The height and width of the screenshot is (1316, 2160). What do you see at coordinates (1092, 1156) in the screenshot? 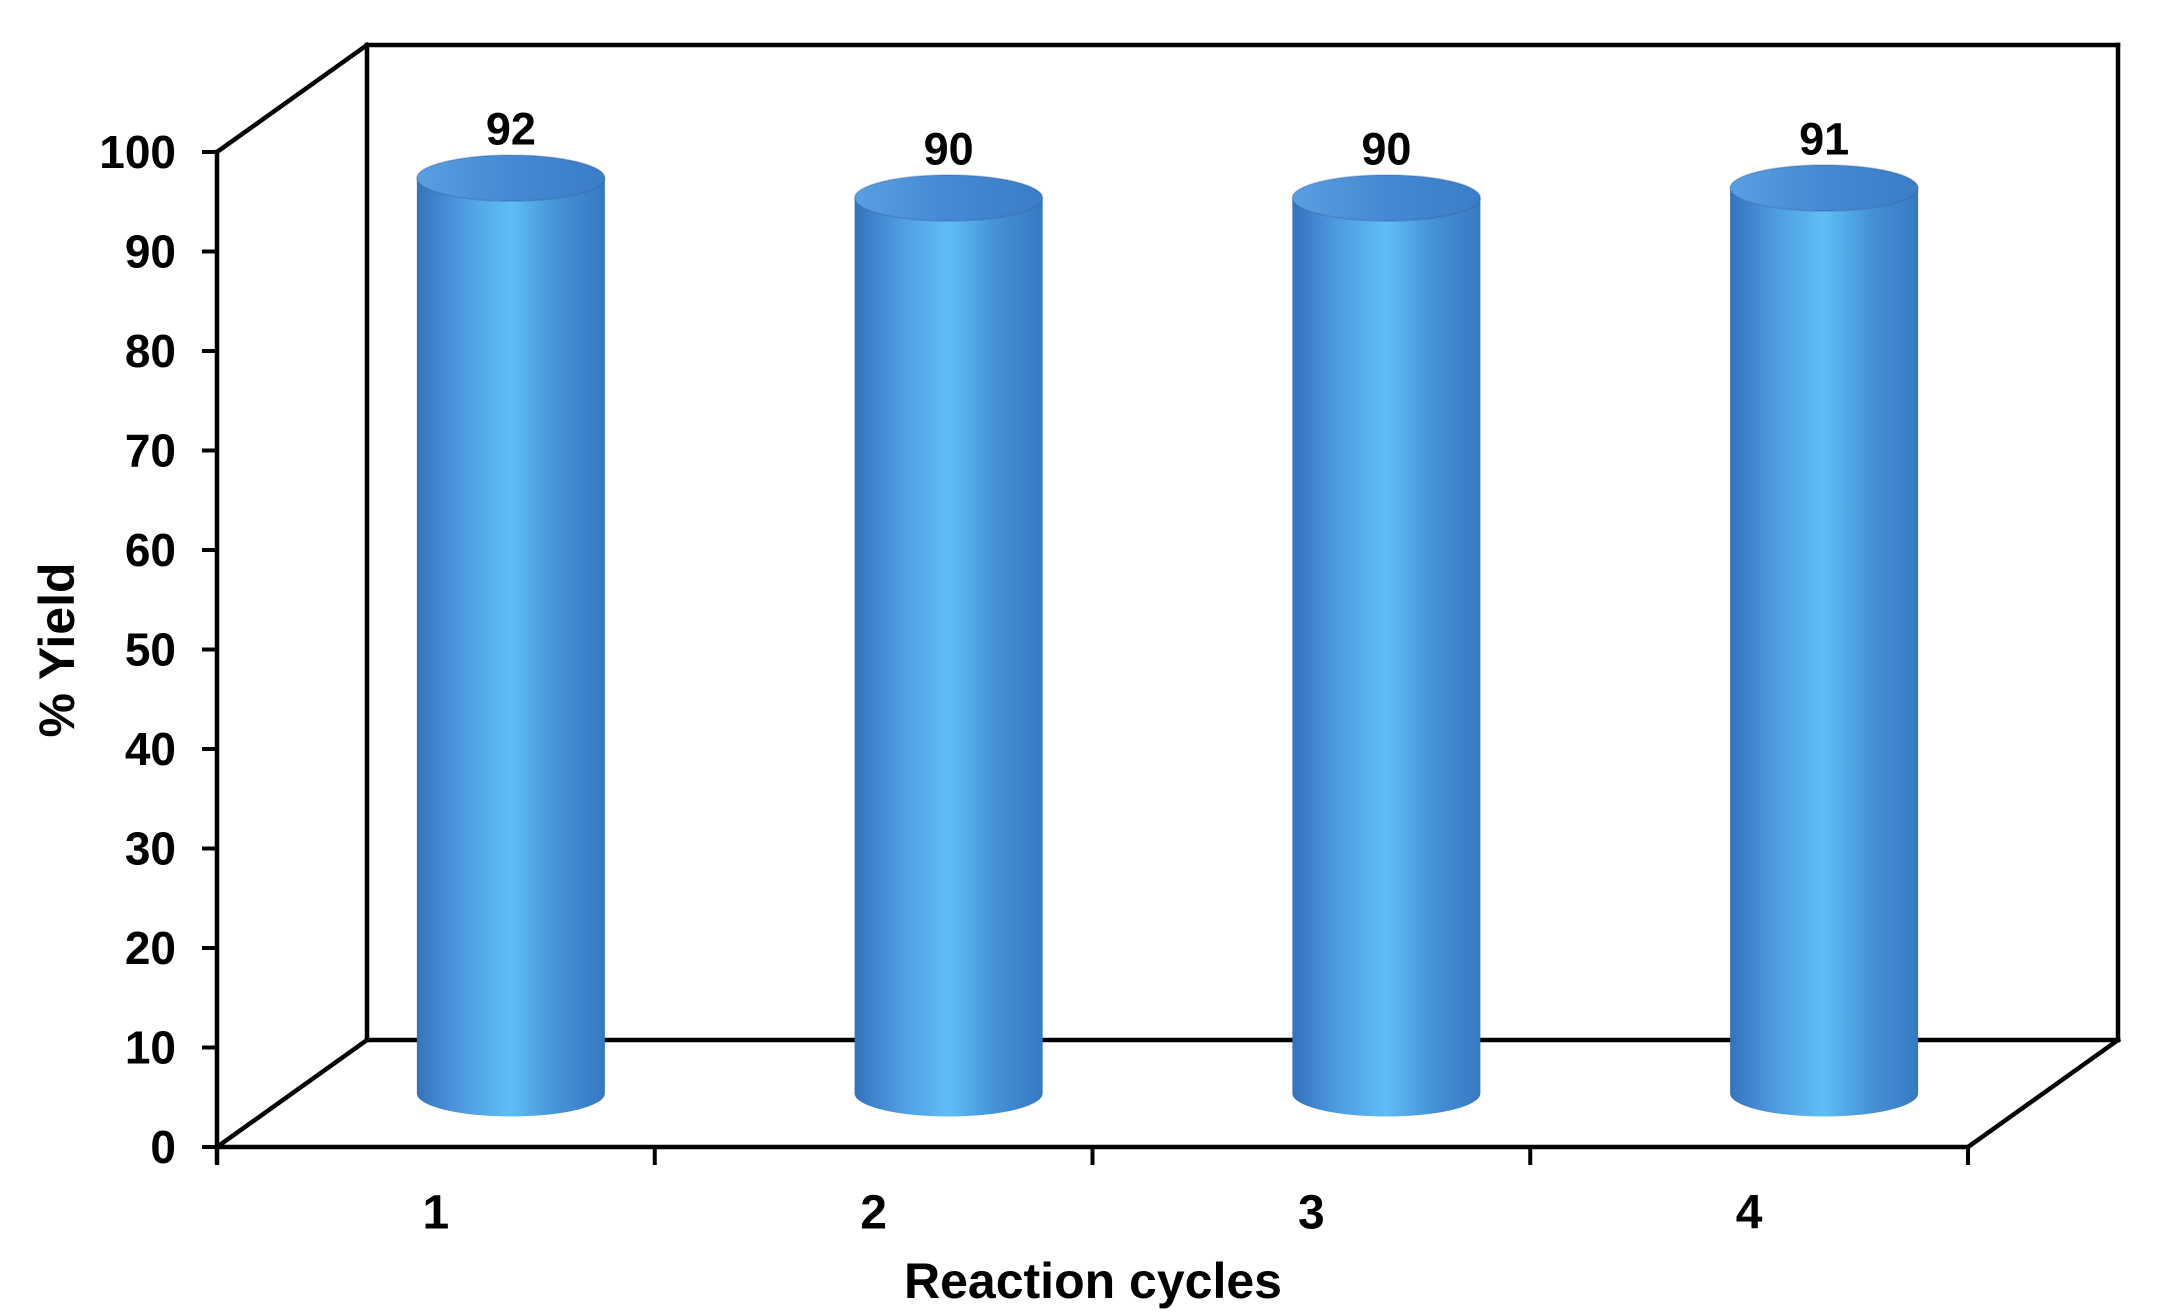
I see `x-axis-ticks` at bounding box center [1092, 1156].